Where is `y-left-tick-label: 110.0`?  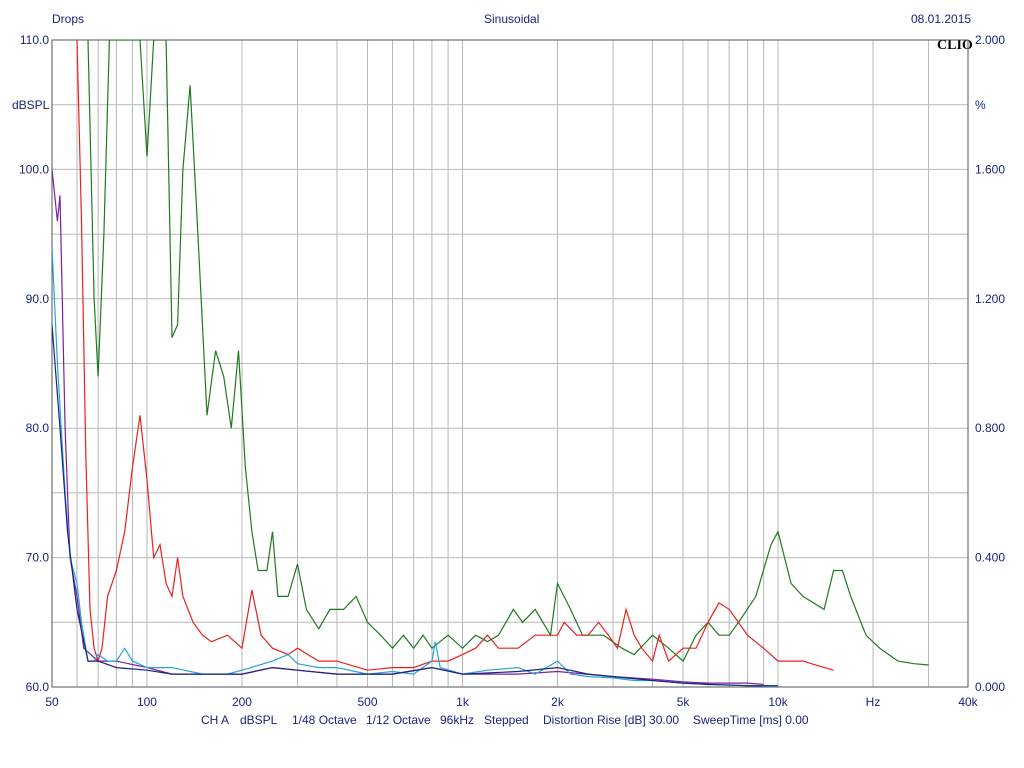
y-left-tick-label: 110.0 is located at coordinates (34, 40).